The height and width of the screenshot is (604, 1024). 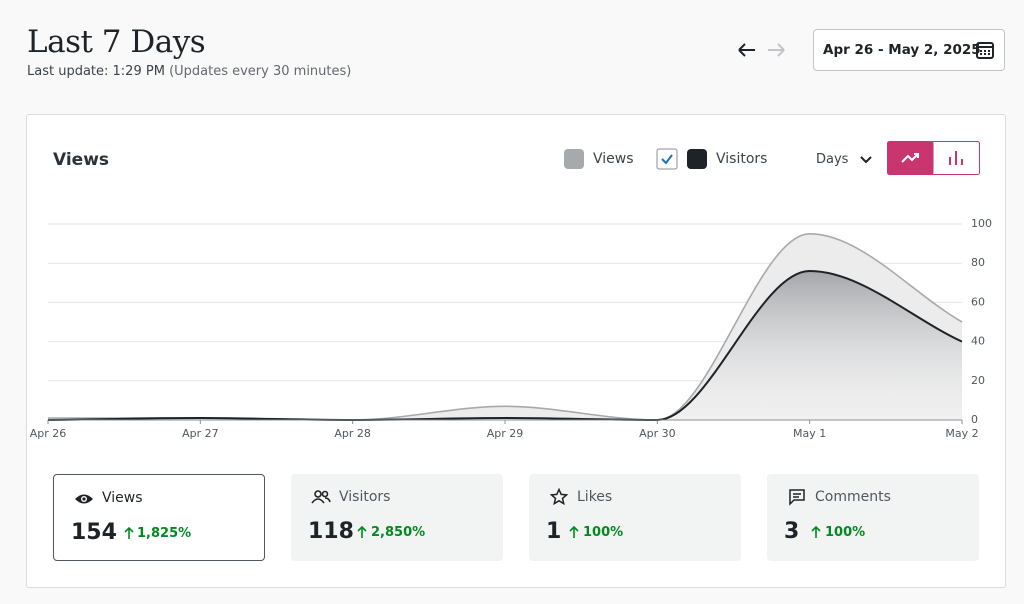 I want to click on legend-label: Visitors, so click(x=742, y=159).